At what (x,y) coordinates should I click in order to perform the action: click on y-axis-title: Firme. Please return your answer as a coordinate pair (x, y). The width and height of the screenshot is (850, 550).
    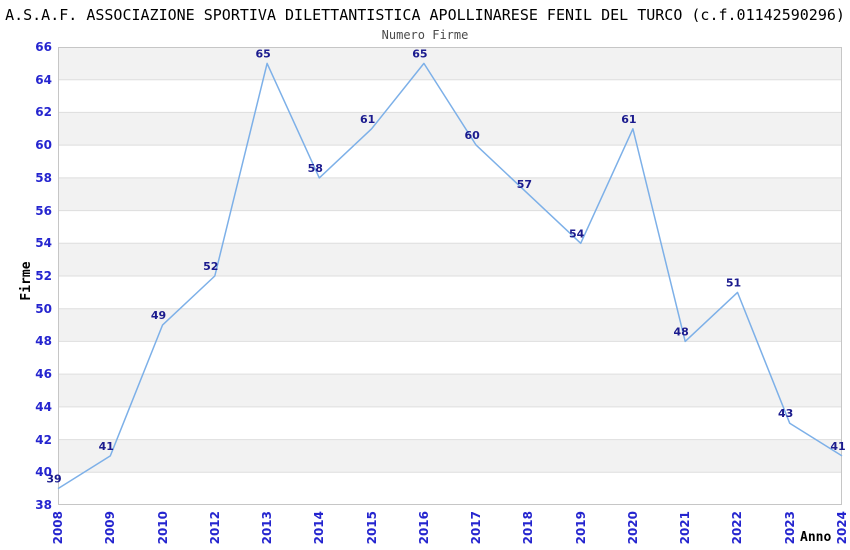
    Looking at the image, I should click on (26, 281).